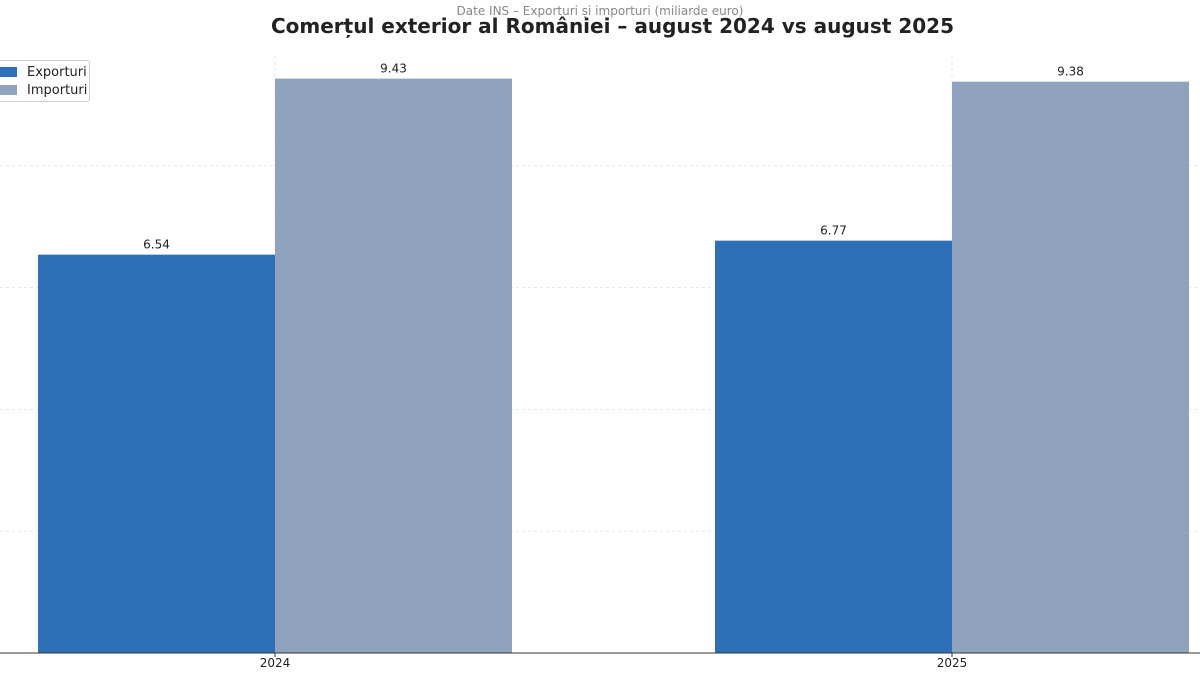 The height and width of the screenshot is (675, 1200). Describe the element at coordinates (8, 72) in the screenshot. I see `legend-swatch-exporturi` at that location.